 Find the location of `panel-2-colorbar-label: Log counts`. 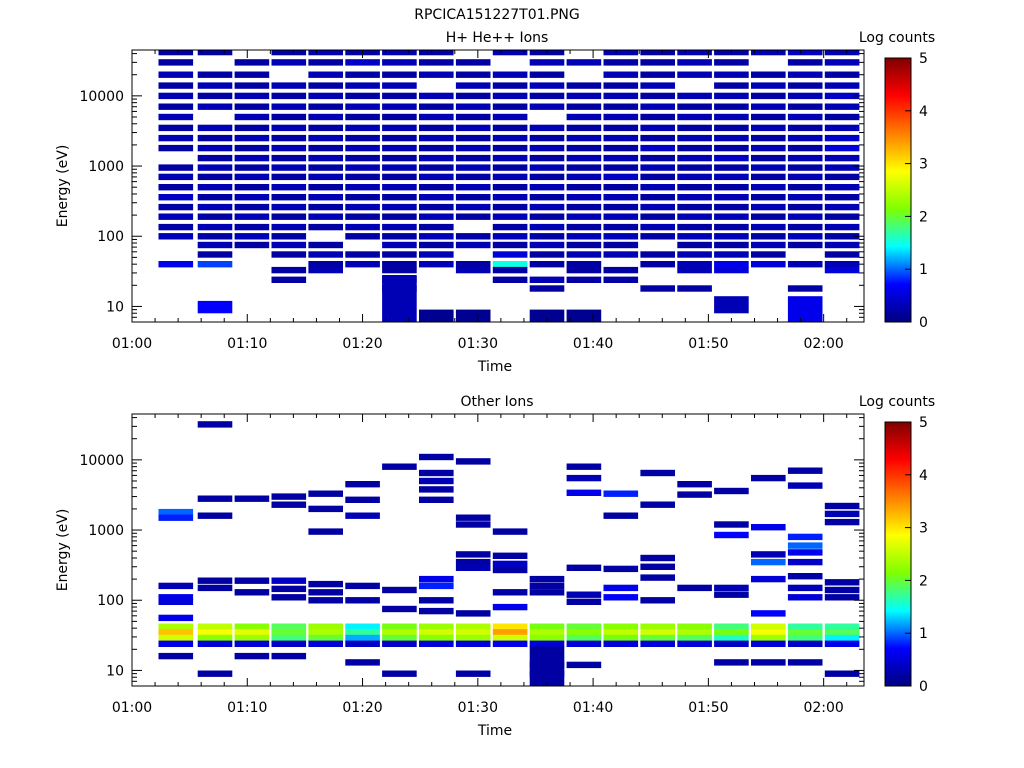

panel-2-colorbar-label: Log counts is located at coordinates (897, 402).